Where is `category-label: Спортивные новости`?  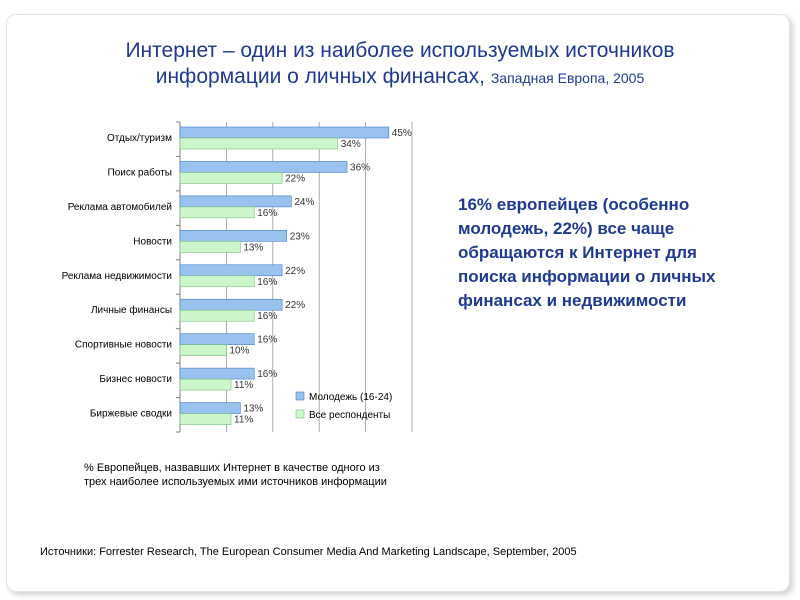
category-label: Спортивные новости is located at coordinates (123, 345).